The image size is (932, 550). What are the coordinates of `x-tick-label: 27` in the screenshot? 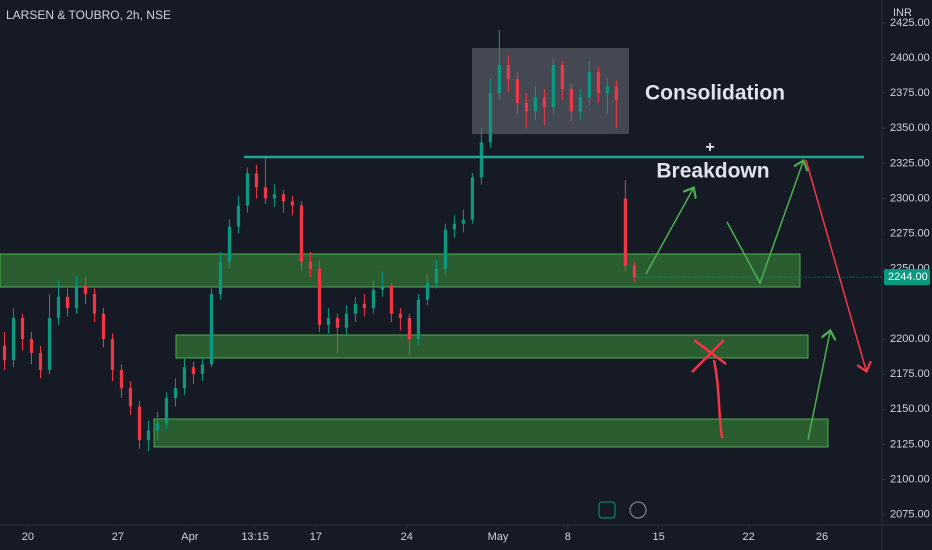 It's located at (118, 537).